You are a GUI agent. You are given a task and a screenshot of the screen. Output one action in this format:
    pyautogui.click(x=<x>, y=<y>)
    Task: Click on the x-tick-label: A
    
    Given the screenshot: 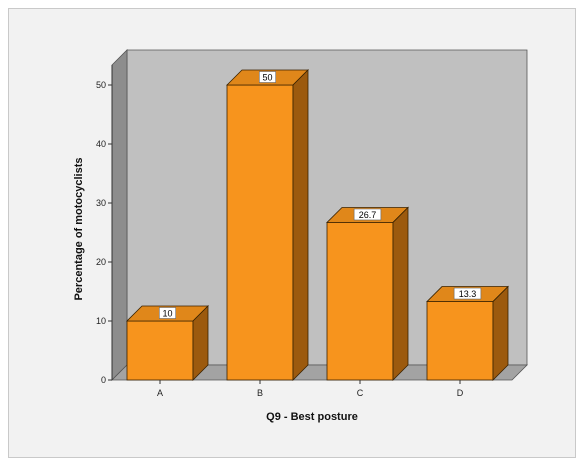 What is the action you would take?
    pyautogui.click(x=160, y=393)
    